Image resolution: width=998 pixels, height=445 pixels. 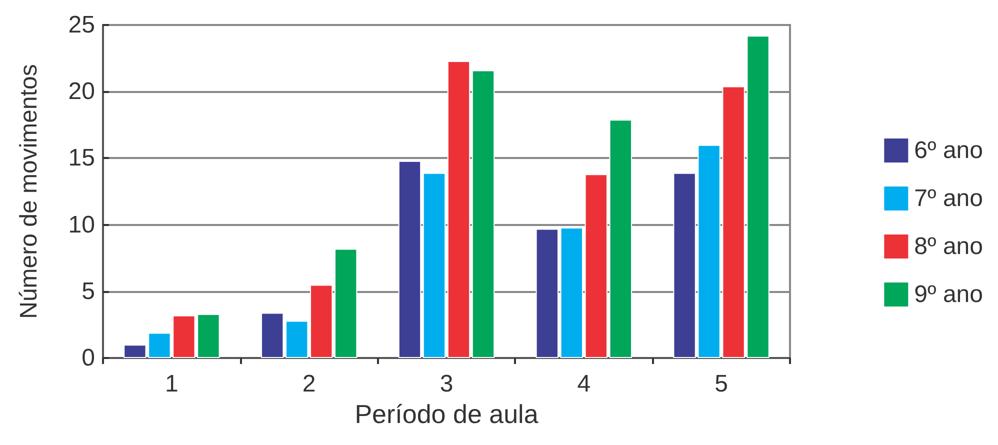 What do you see at coordinates (721, 384) in the screenshot?
I see `x-tick-label: 5` at bounding box center [721, 384].